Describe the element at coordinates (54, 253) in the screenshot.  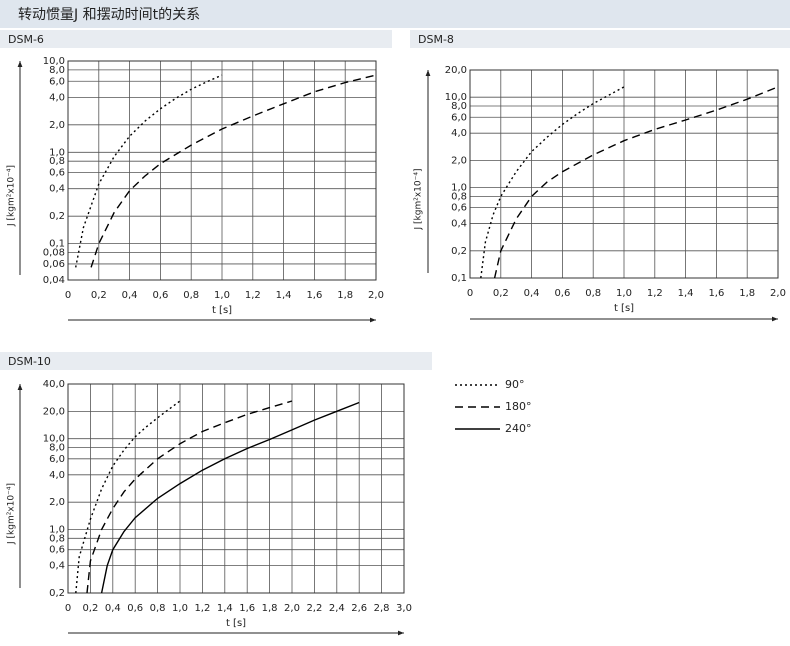
I see `y-tick-label: 0,08` at that location.